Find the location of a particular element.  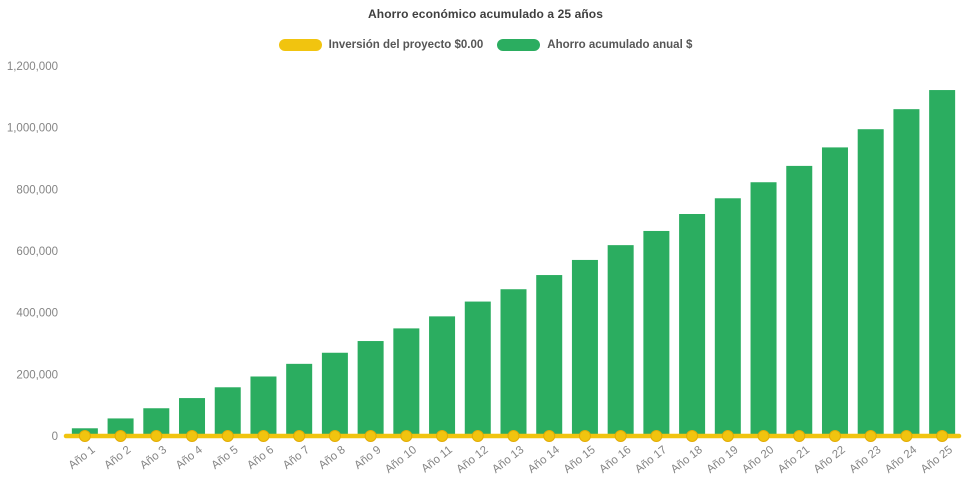

x-axis-label-year-8: Año 8 is located at coordinates (332, 458).